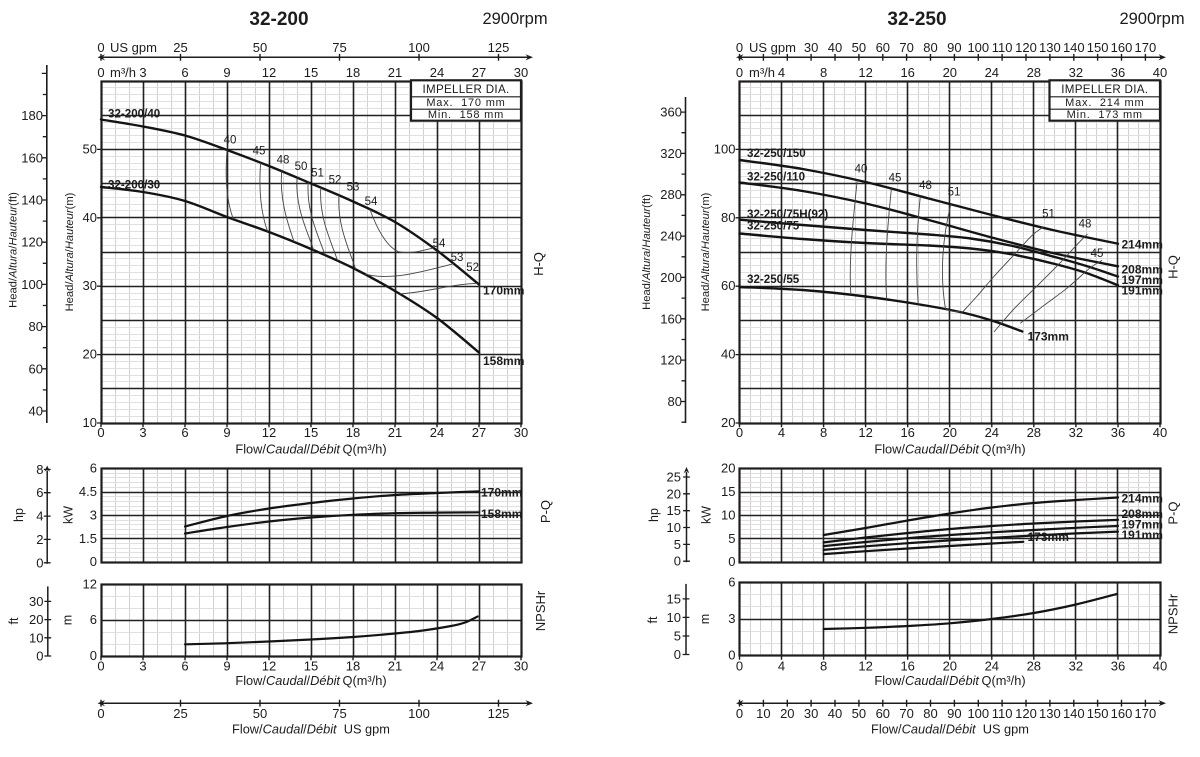 This screenshot has height=757, width=1200. Describe the element at coordinates (1050, 47) in the screenshot. I see `svg-text: 130` at that location.